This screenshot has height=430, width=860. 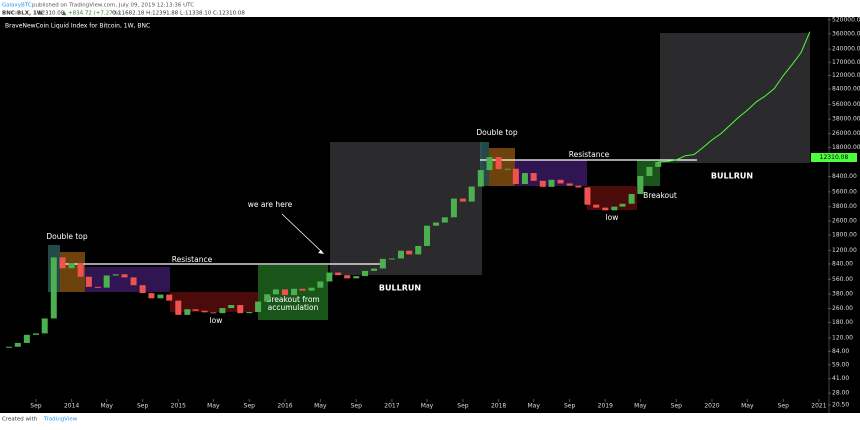 What do you see at coordinates (711, 406) in the screenshot?
I see `x-tick-label: 2020` at bounding box center [711, 406].